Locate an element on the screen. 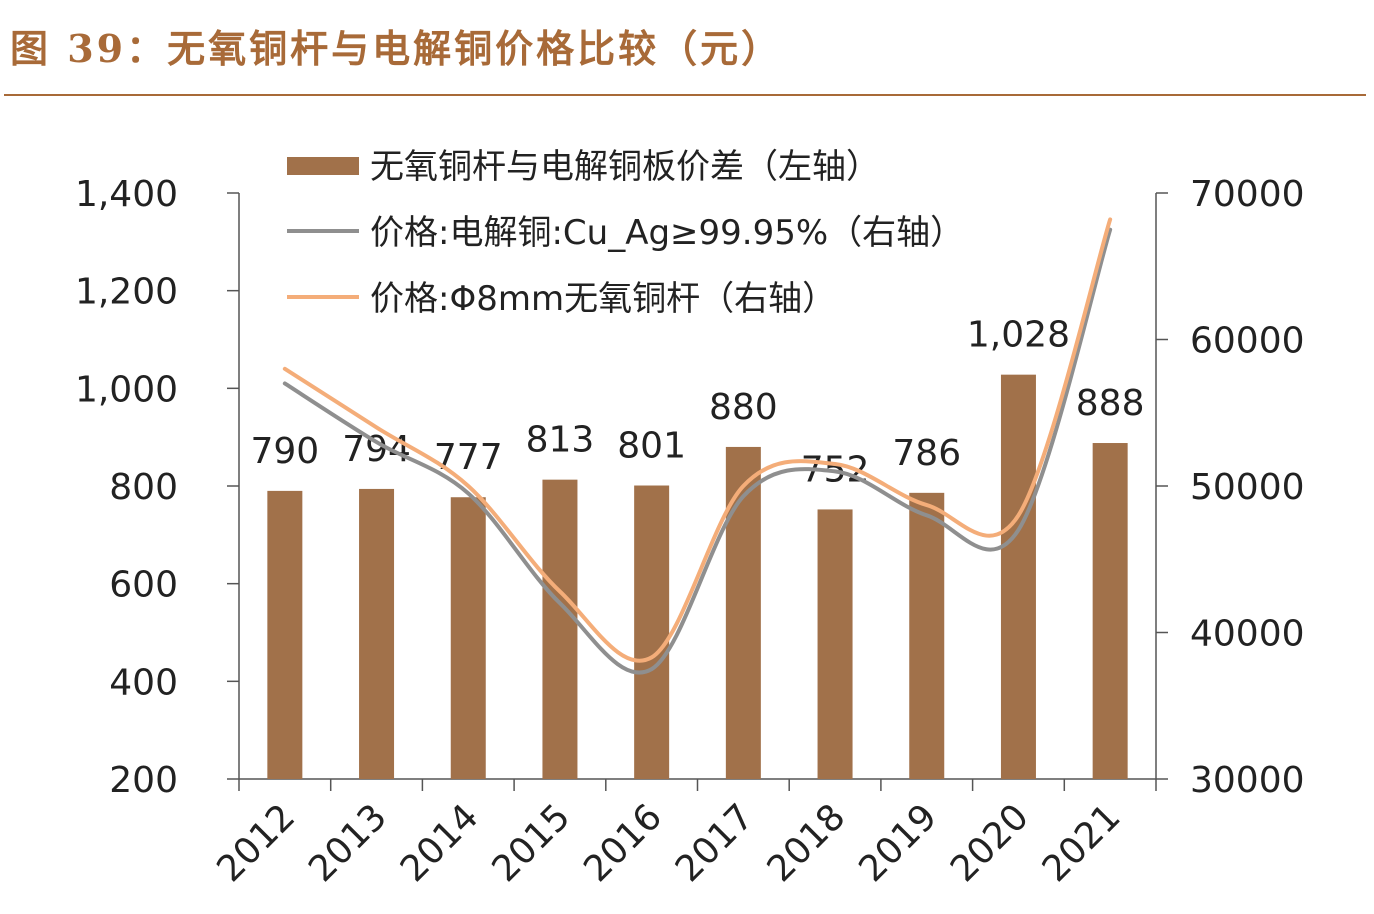  left-tick-label: 800 is located at coordinates (143, 487).